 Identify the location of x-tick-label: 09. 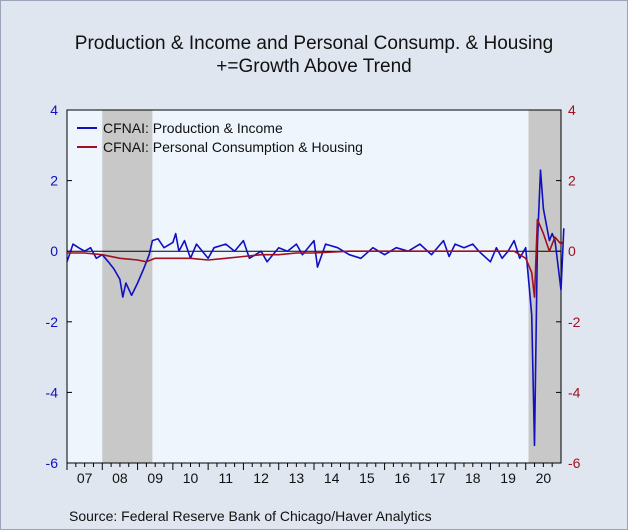
(155, 478).